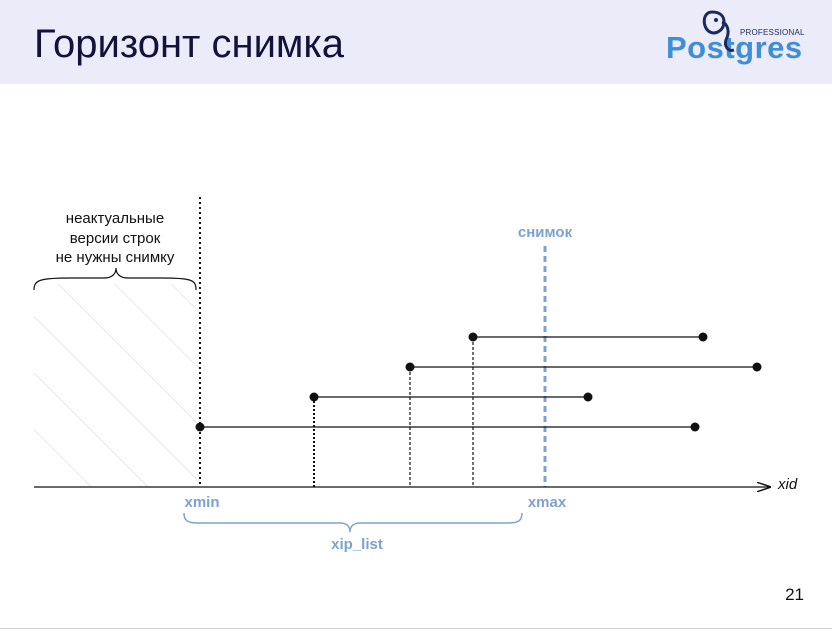 This screenshot has height=631, width=832. Describe the element at coordinates (201, 502) in the screenshot. I see `xmin-label: xmin` at that location.